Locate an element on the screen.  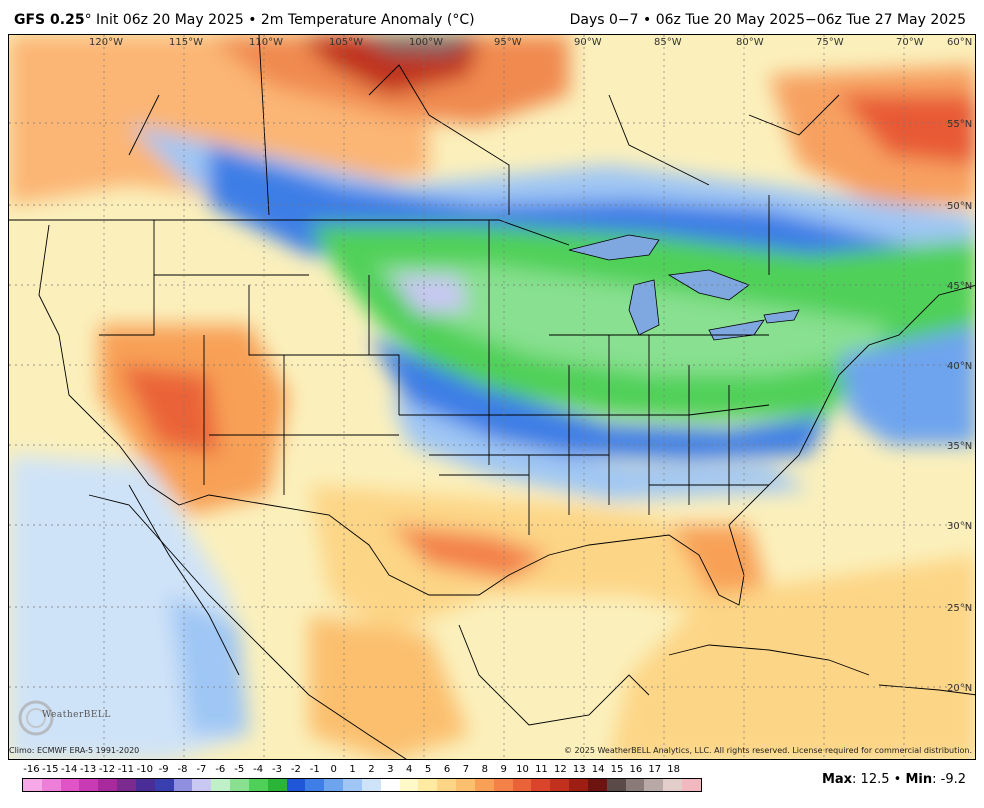
max-min-readout: Max: 12.5 • Min: -9.2 is located at coordinates (894, 779).